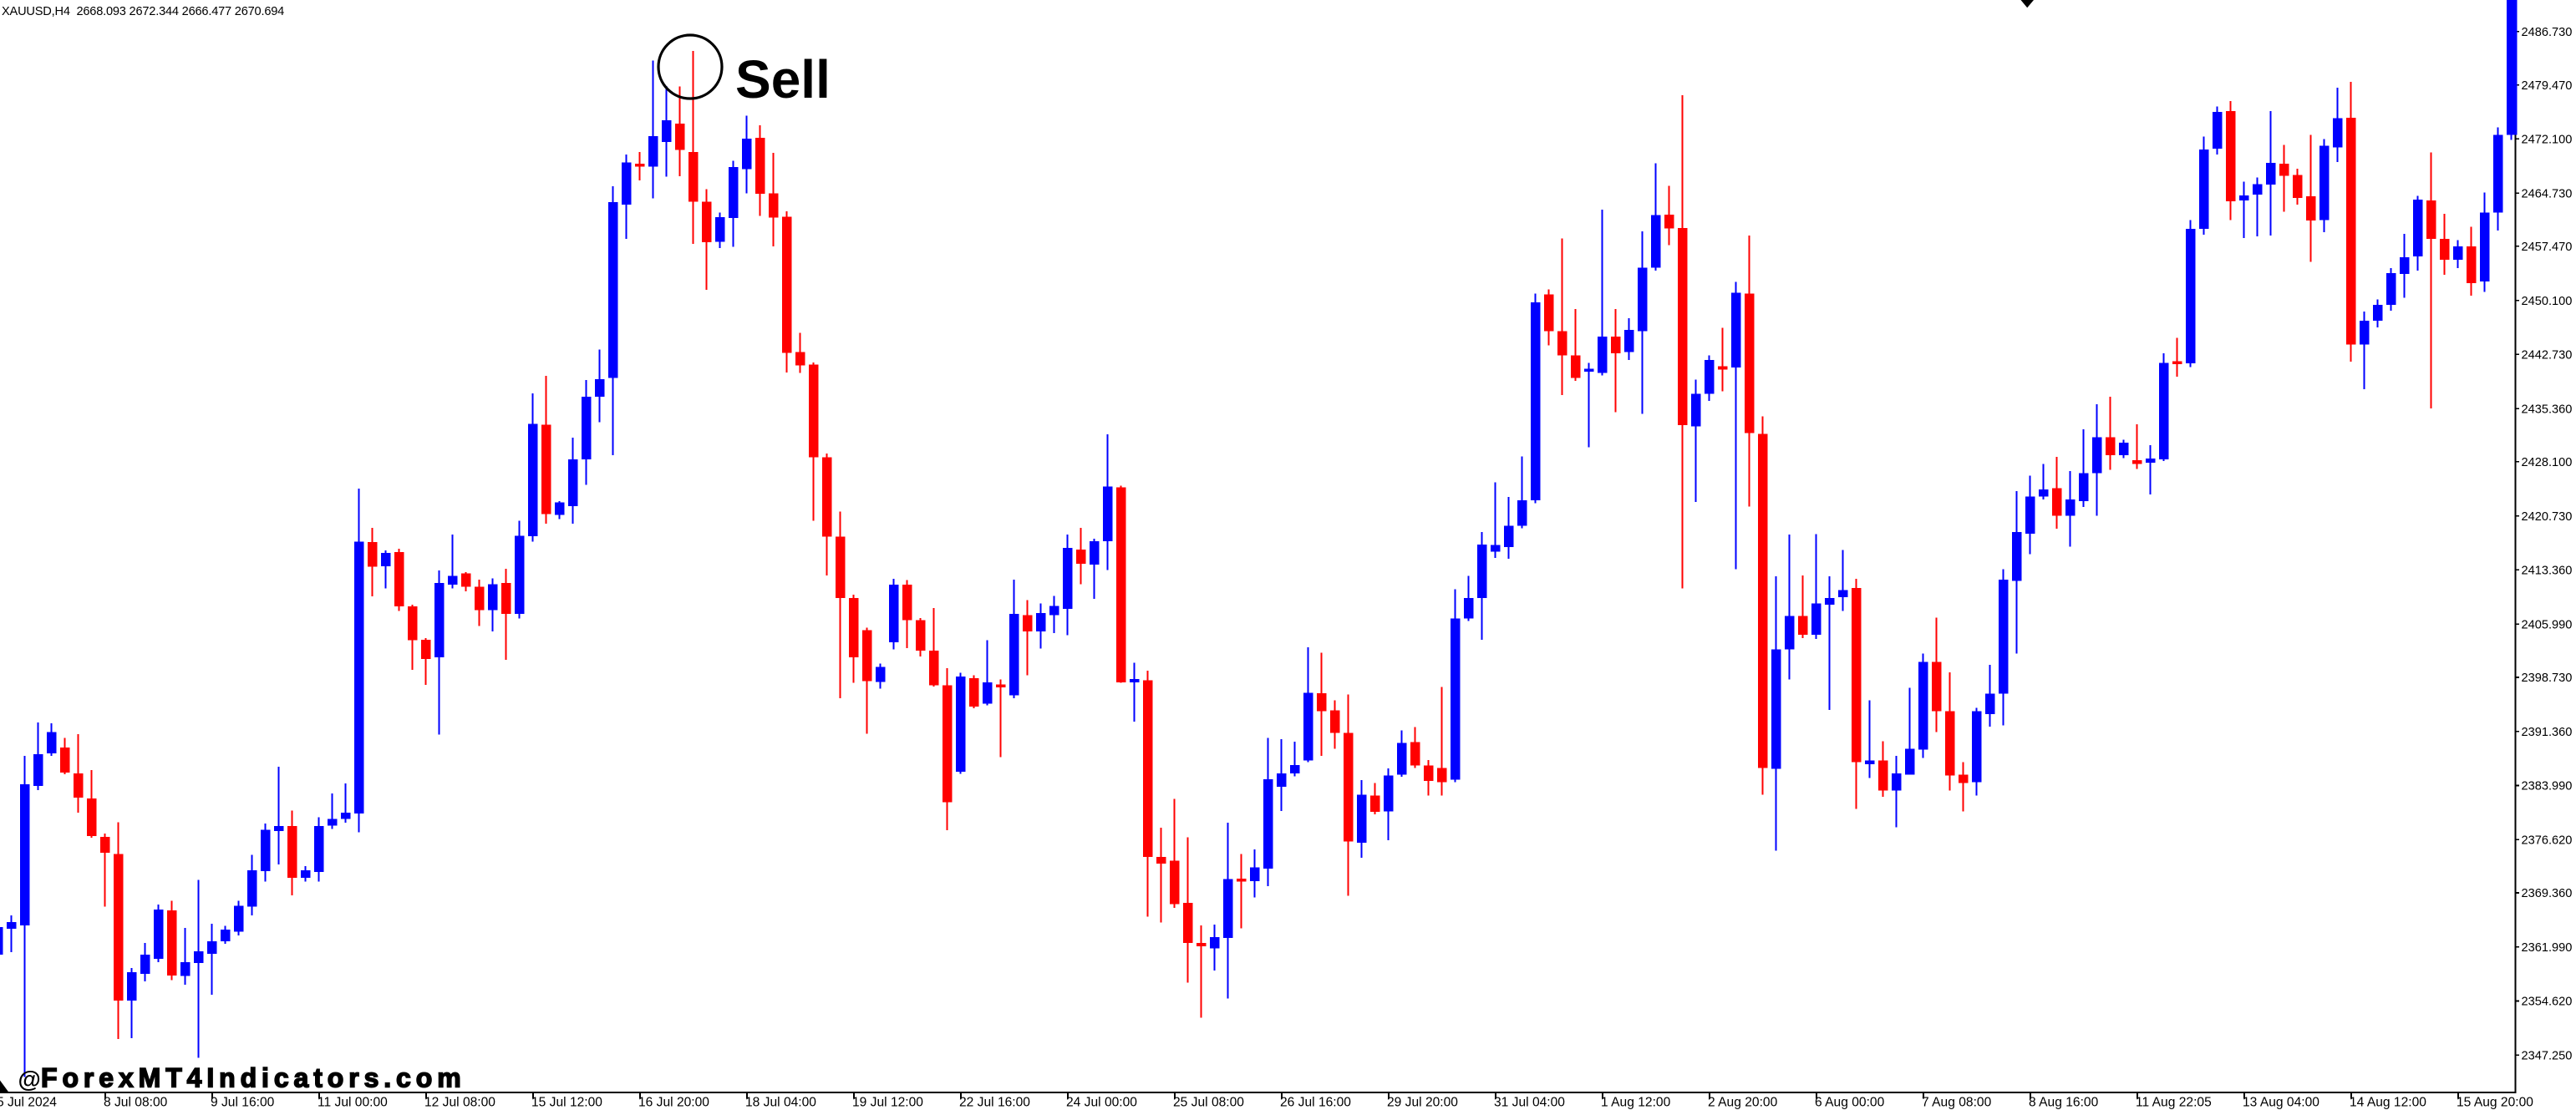 This screenshot has width=2576, height=1110. Describe the element at coordinates (2547, 355) in the screenshot. I see `svg-text: 2442.730` at that location.